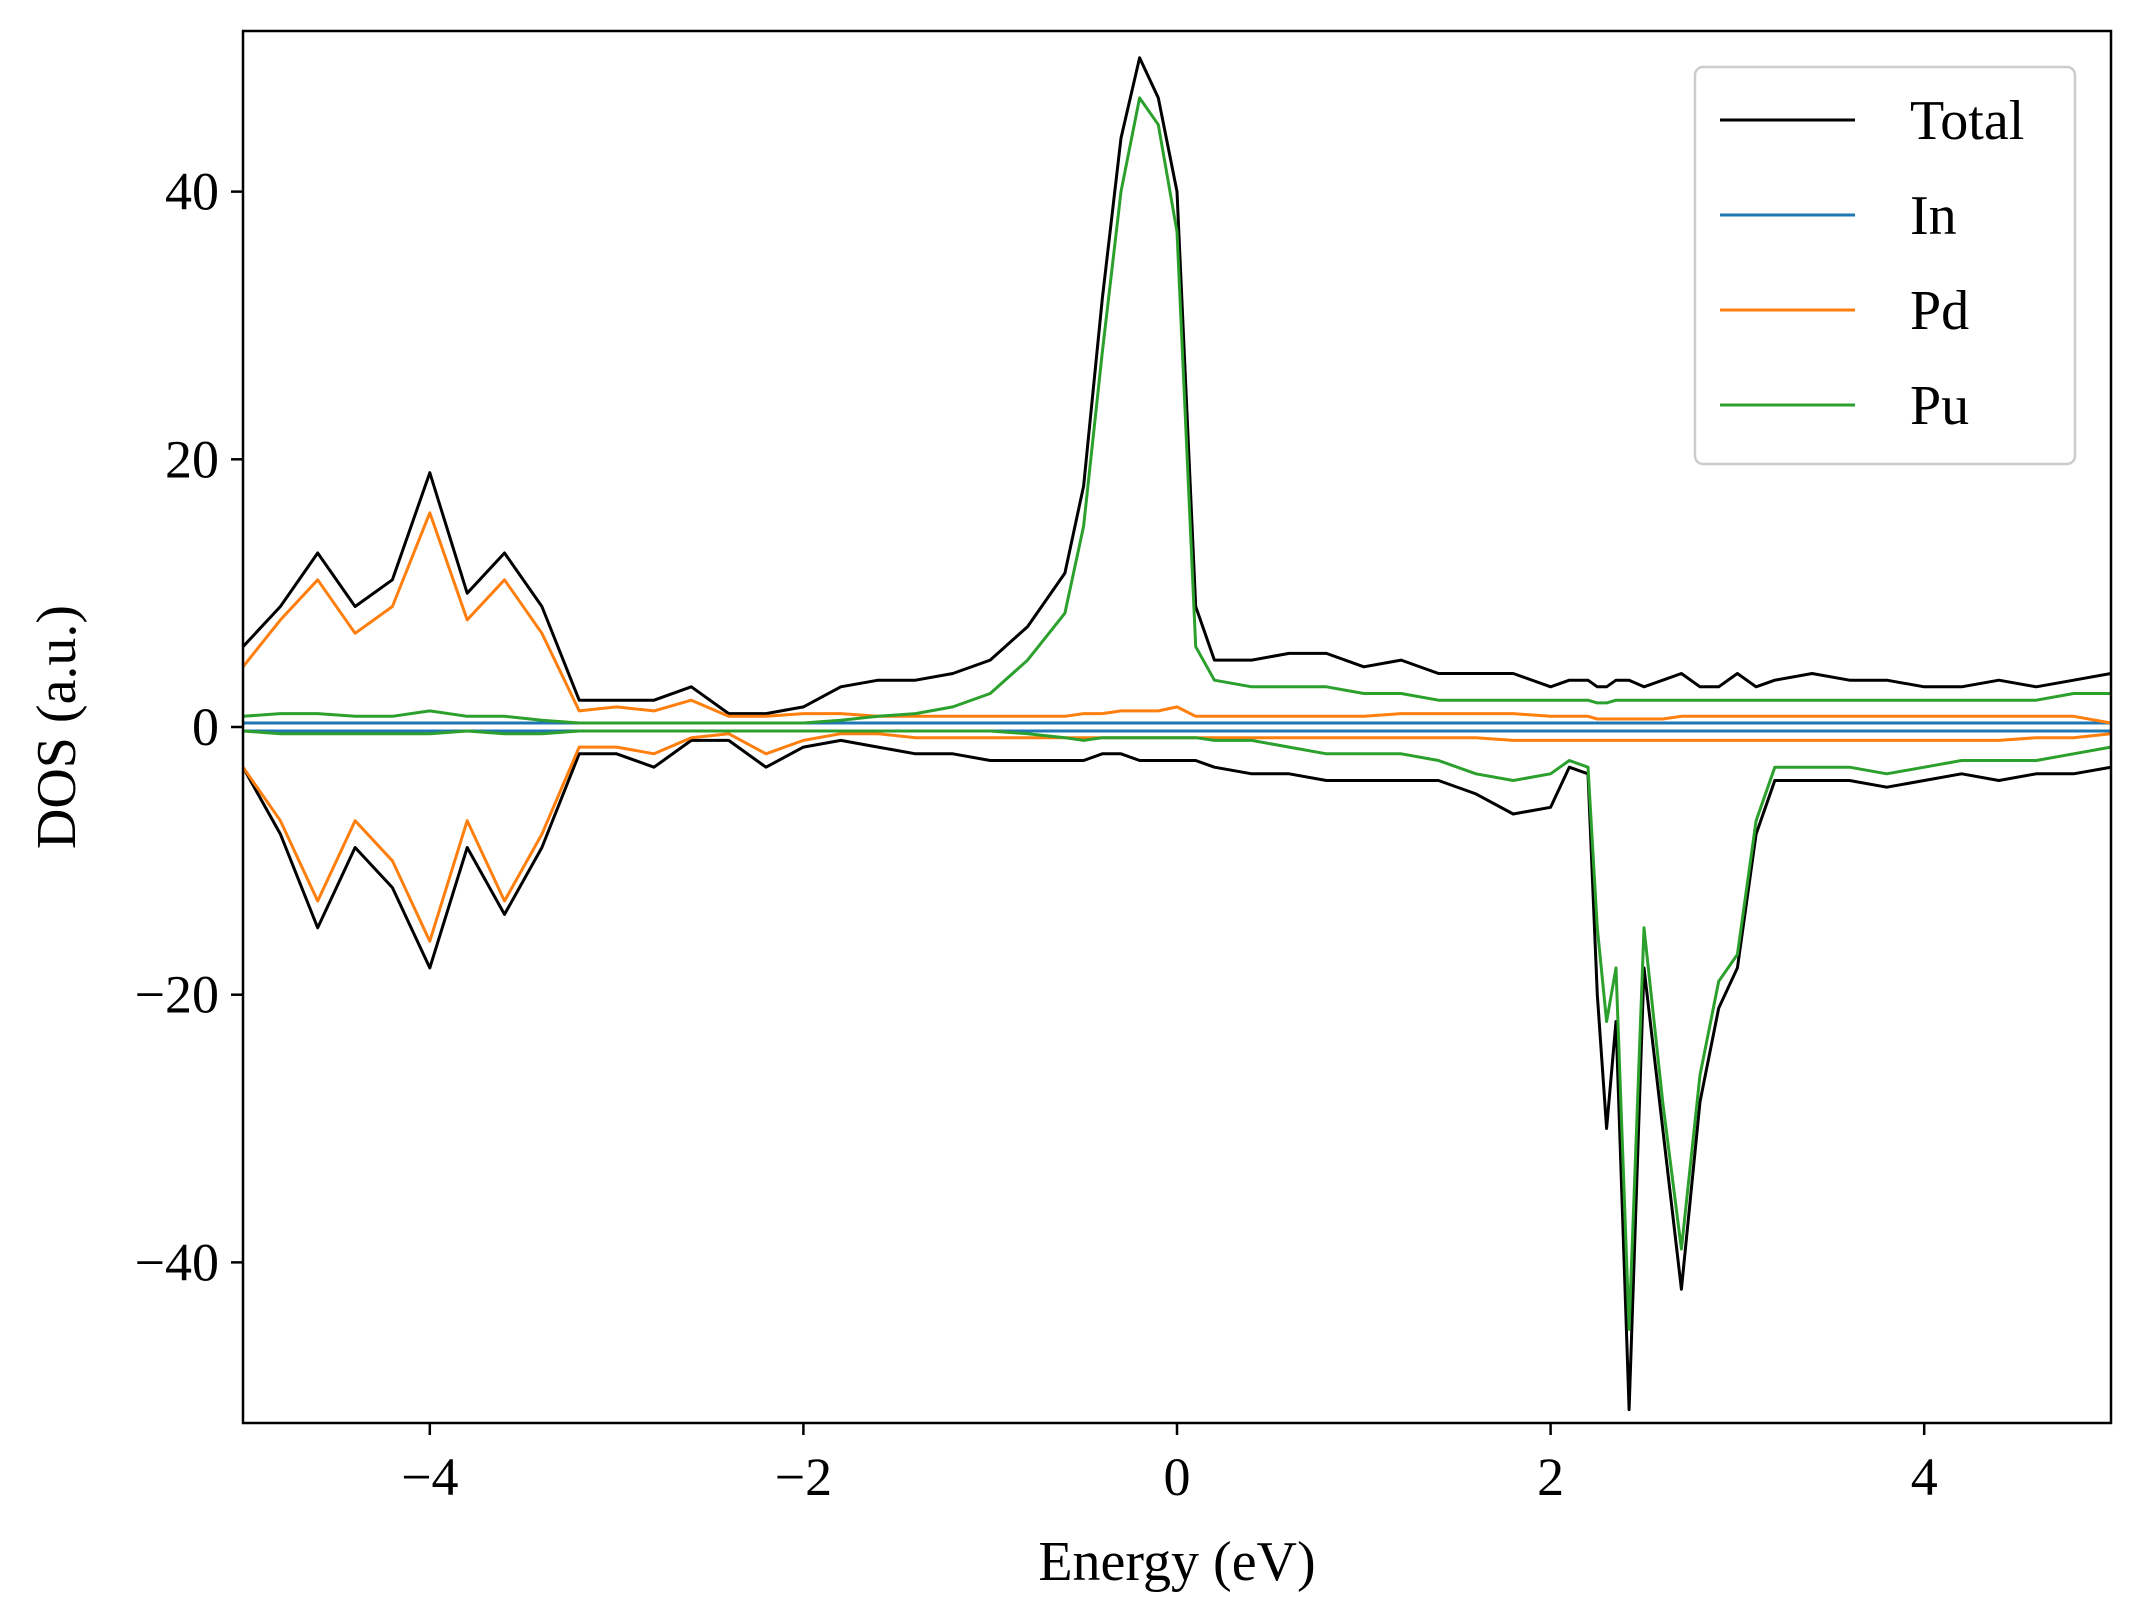 This screenshot has height=1617, width=2134. Describe the element at coordinates (1933, 216) in the screenshot. I see `legend-label-in: In` at that location.